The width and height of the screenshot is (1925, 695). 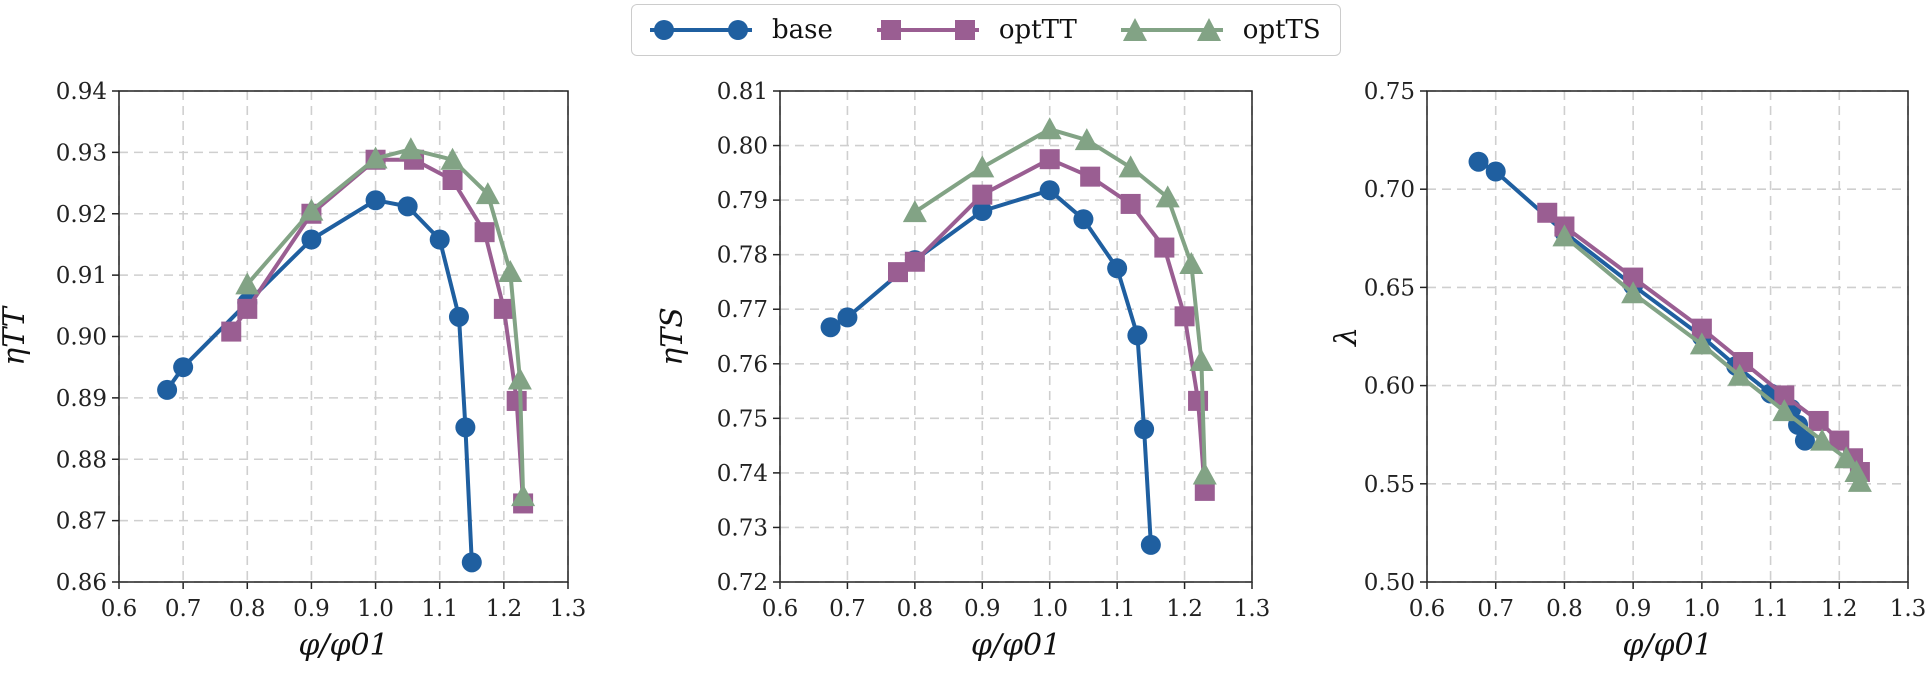 What do you see at coordinates (1389, 583) in the screenshot?
I see `y-tick-label: 0.50` at bounding box center [1389, 583].